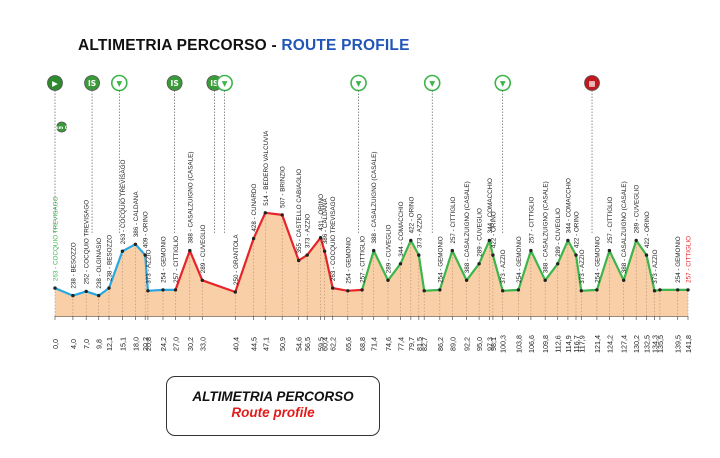 The height and width of the screenshot is (458, 720). I want to click on x-tick-label-31: 89,0, so click(452, 344).